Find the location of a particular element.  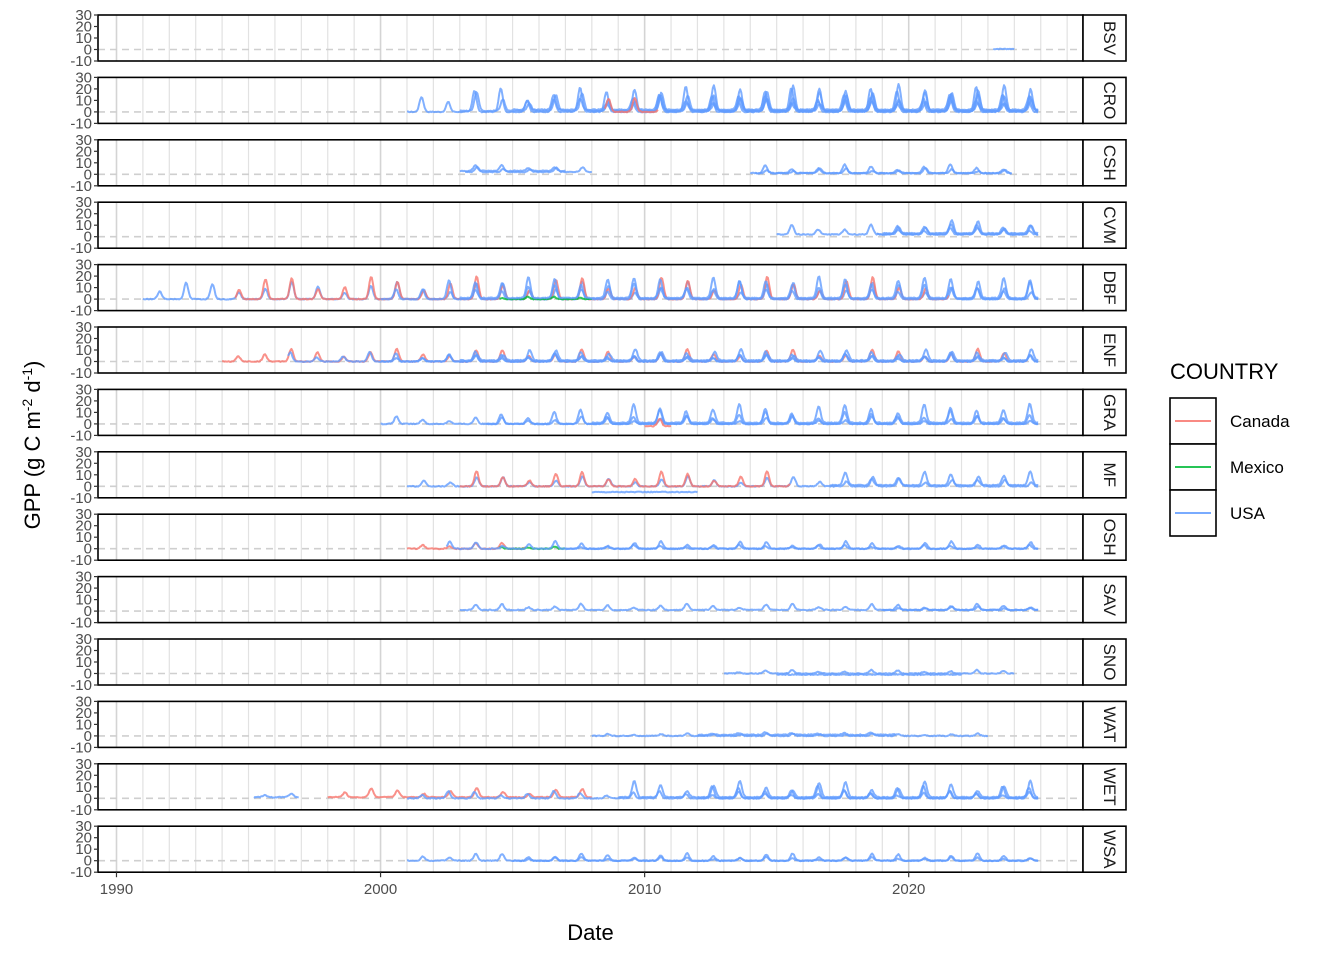

legend-label: Canada is located at coordinates (1260, 421).